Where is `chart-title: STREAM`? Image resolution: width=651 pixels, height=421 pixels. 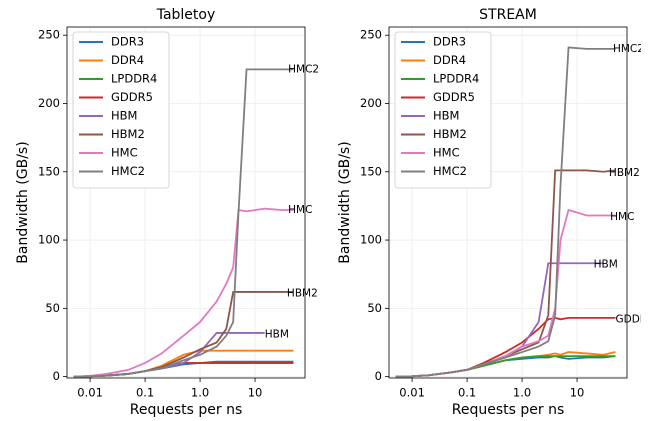
chart-title: STREAM is located at coordinates (508, 15).